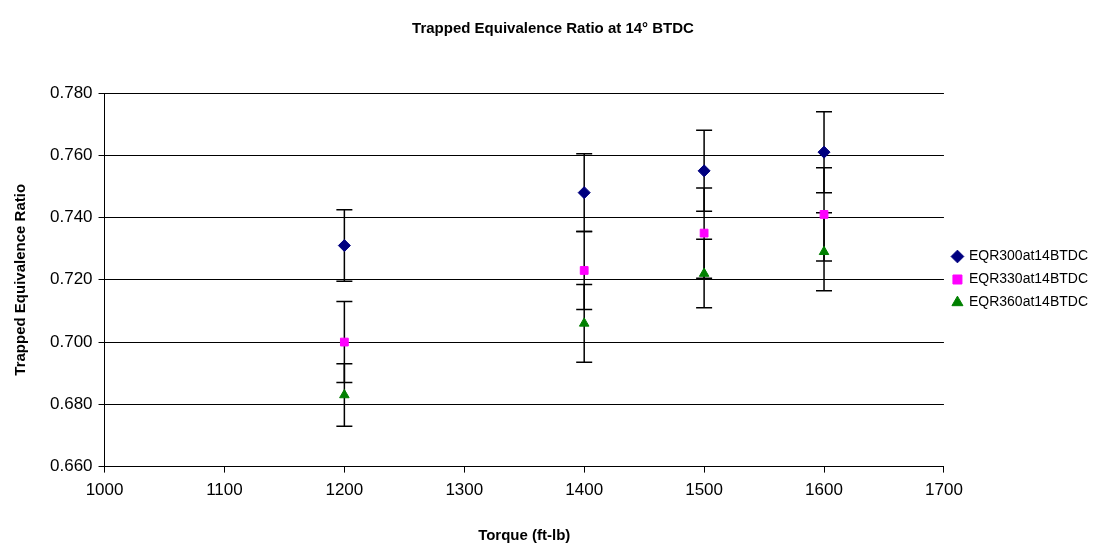 The width and height of the screenshot is (1102, 557). I want to click on x-tick-label: 1000, so click(104, 490).